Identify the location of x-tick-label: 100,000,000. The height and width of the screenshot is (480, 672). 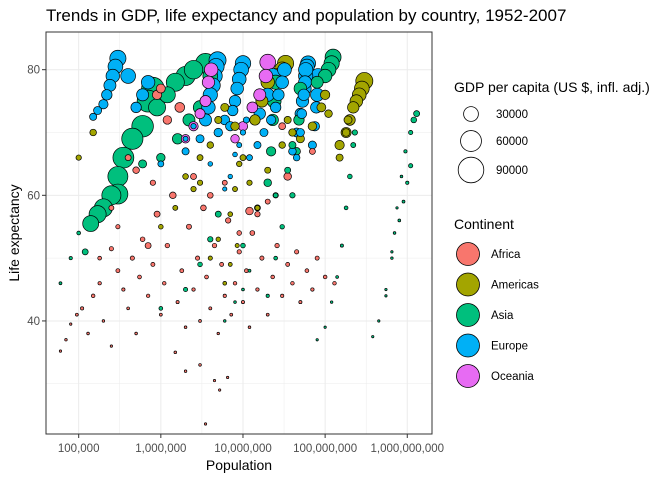
(325, 449).